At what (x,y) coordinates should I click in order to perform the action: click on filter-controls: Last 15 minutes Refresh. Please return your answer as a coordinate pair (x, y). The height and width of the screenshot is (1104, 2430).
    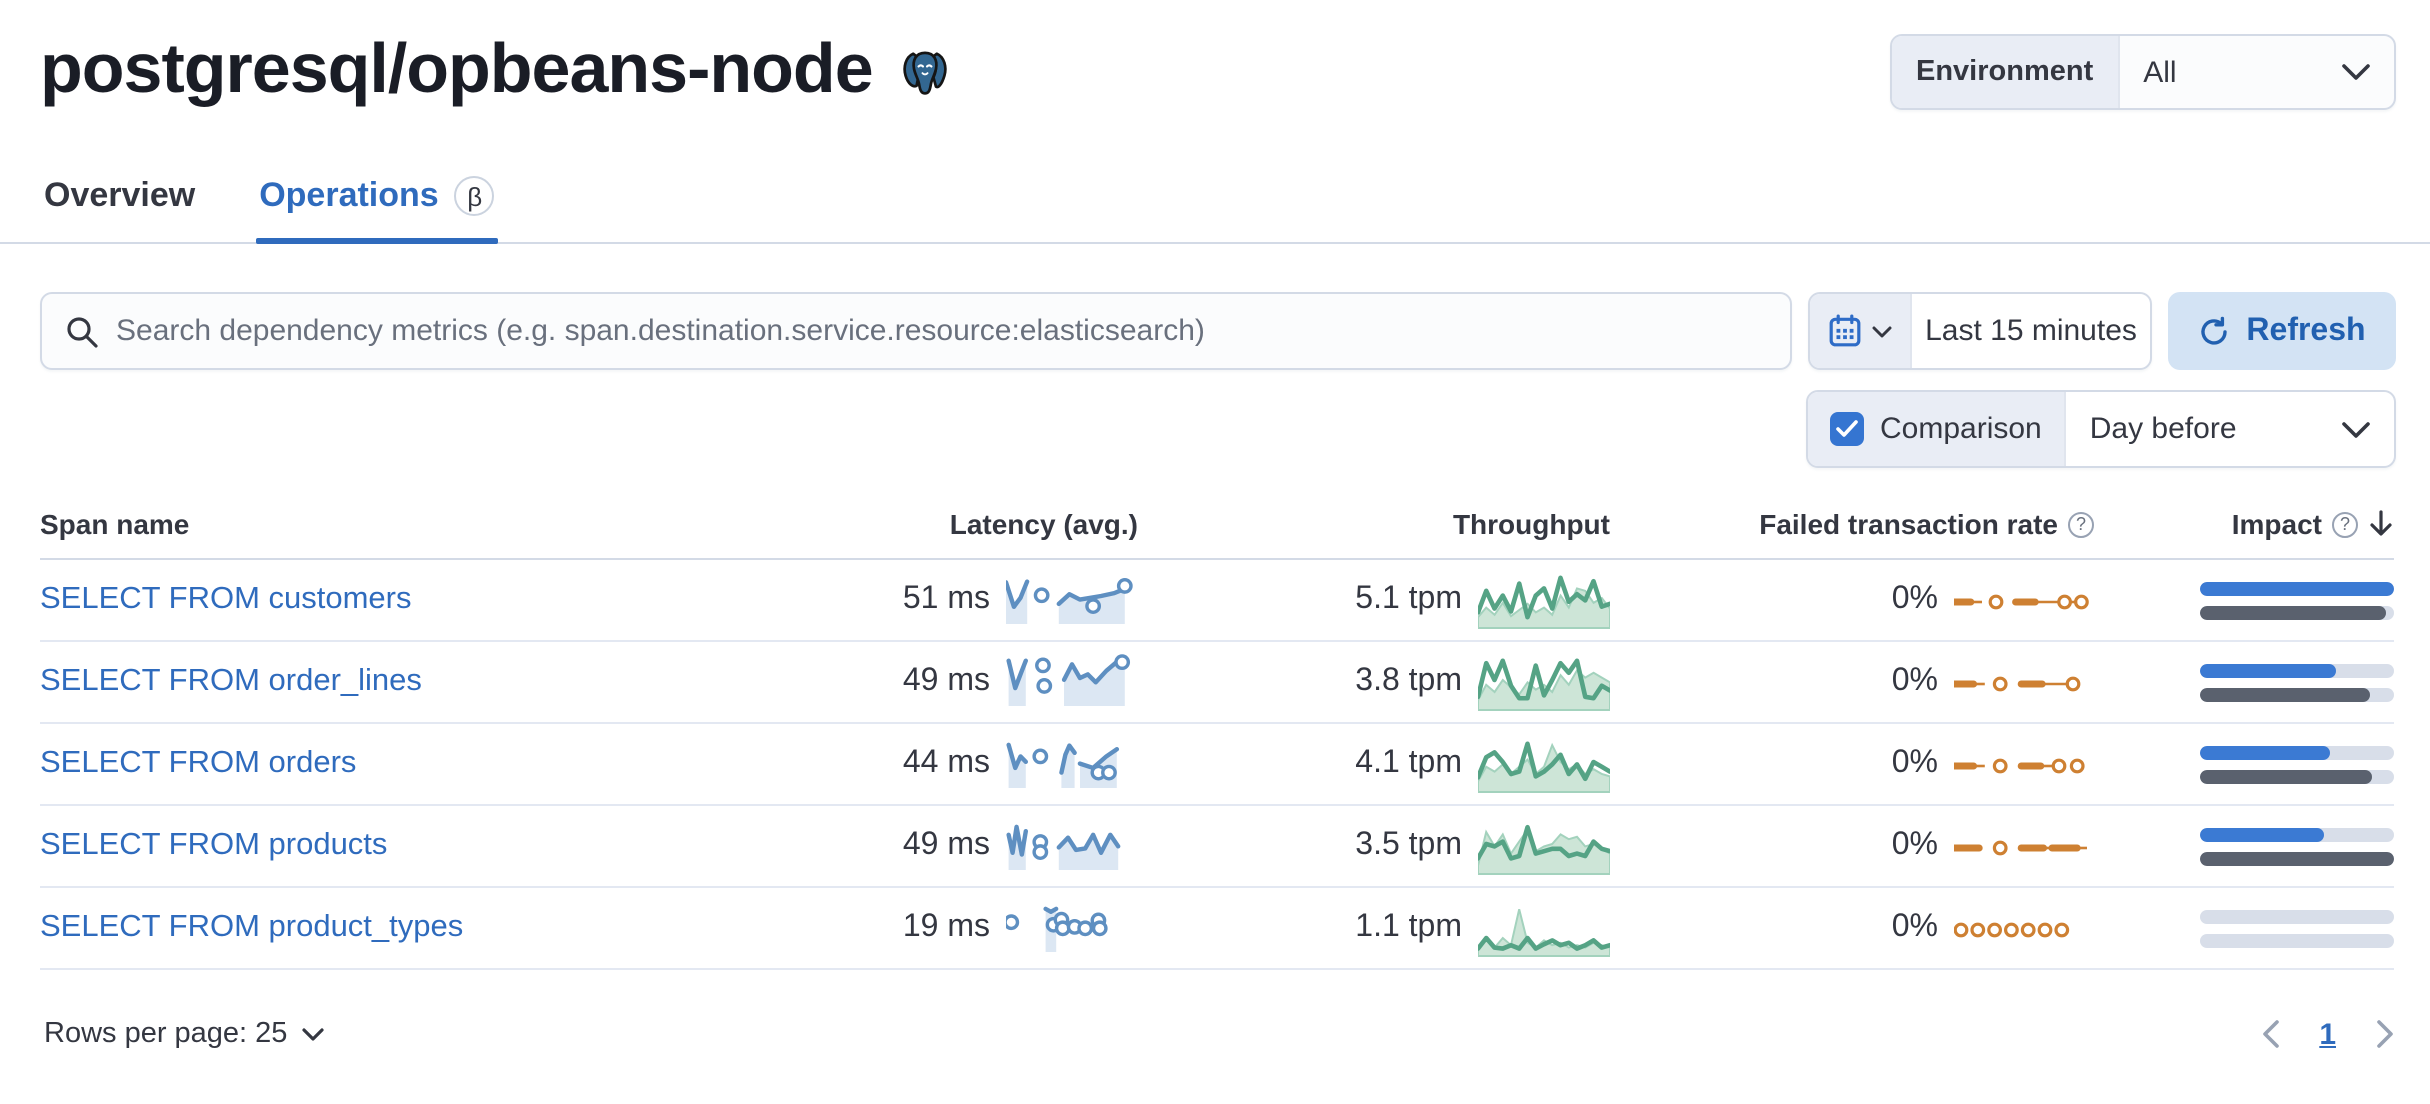
    Looking at the image, I should click on (1215, 331).